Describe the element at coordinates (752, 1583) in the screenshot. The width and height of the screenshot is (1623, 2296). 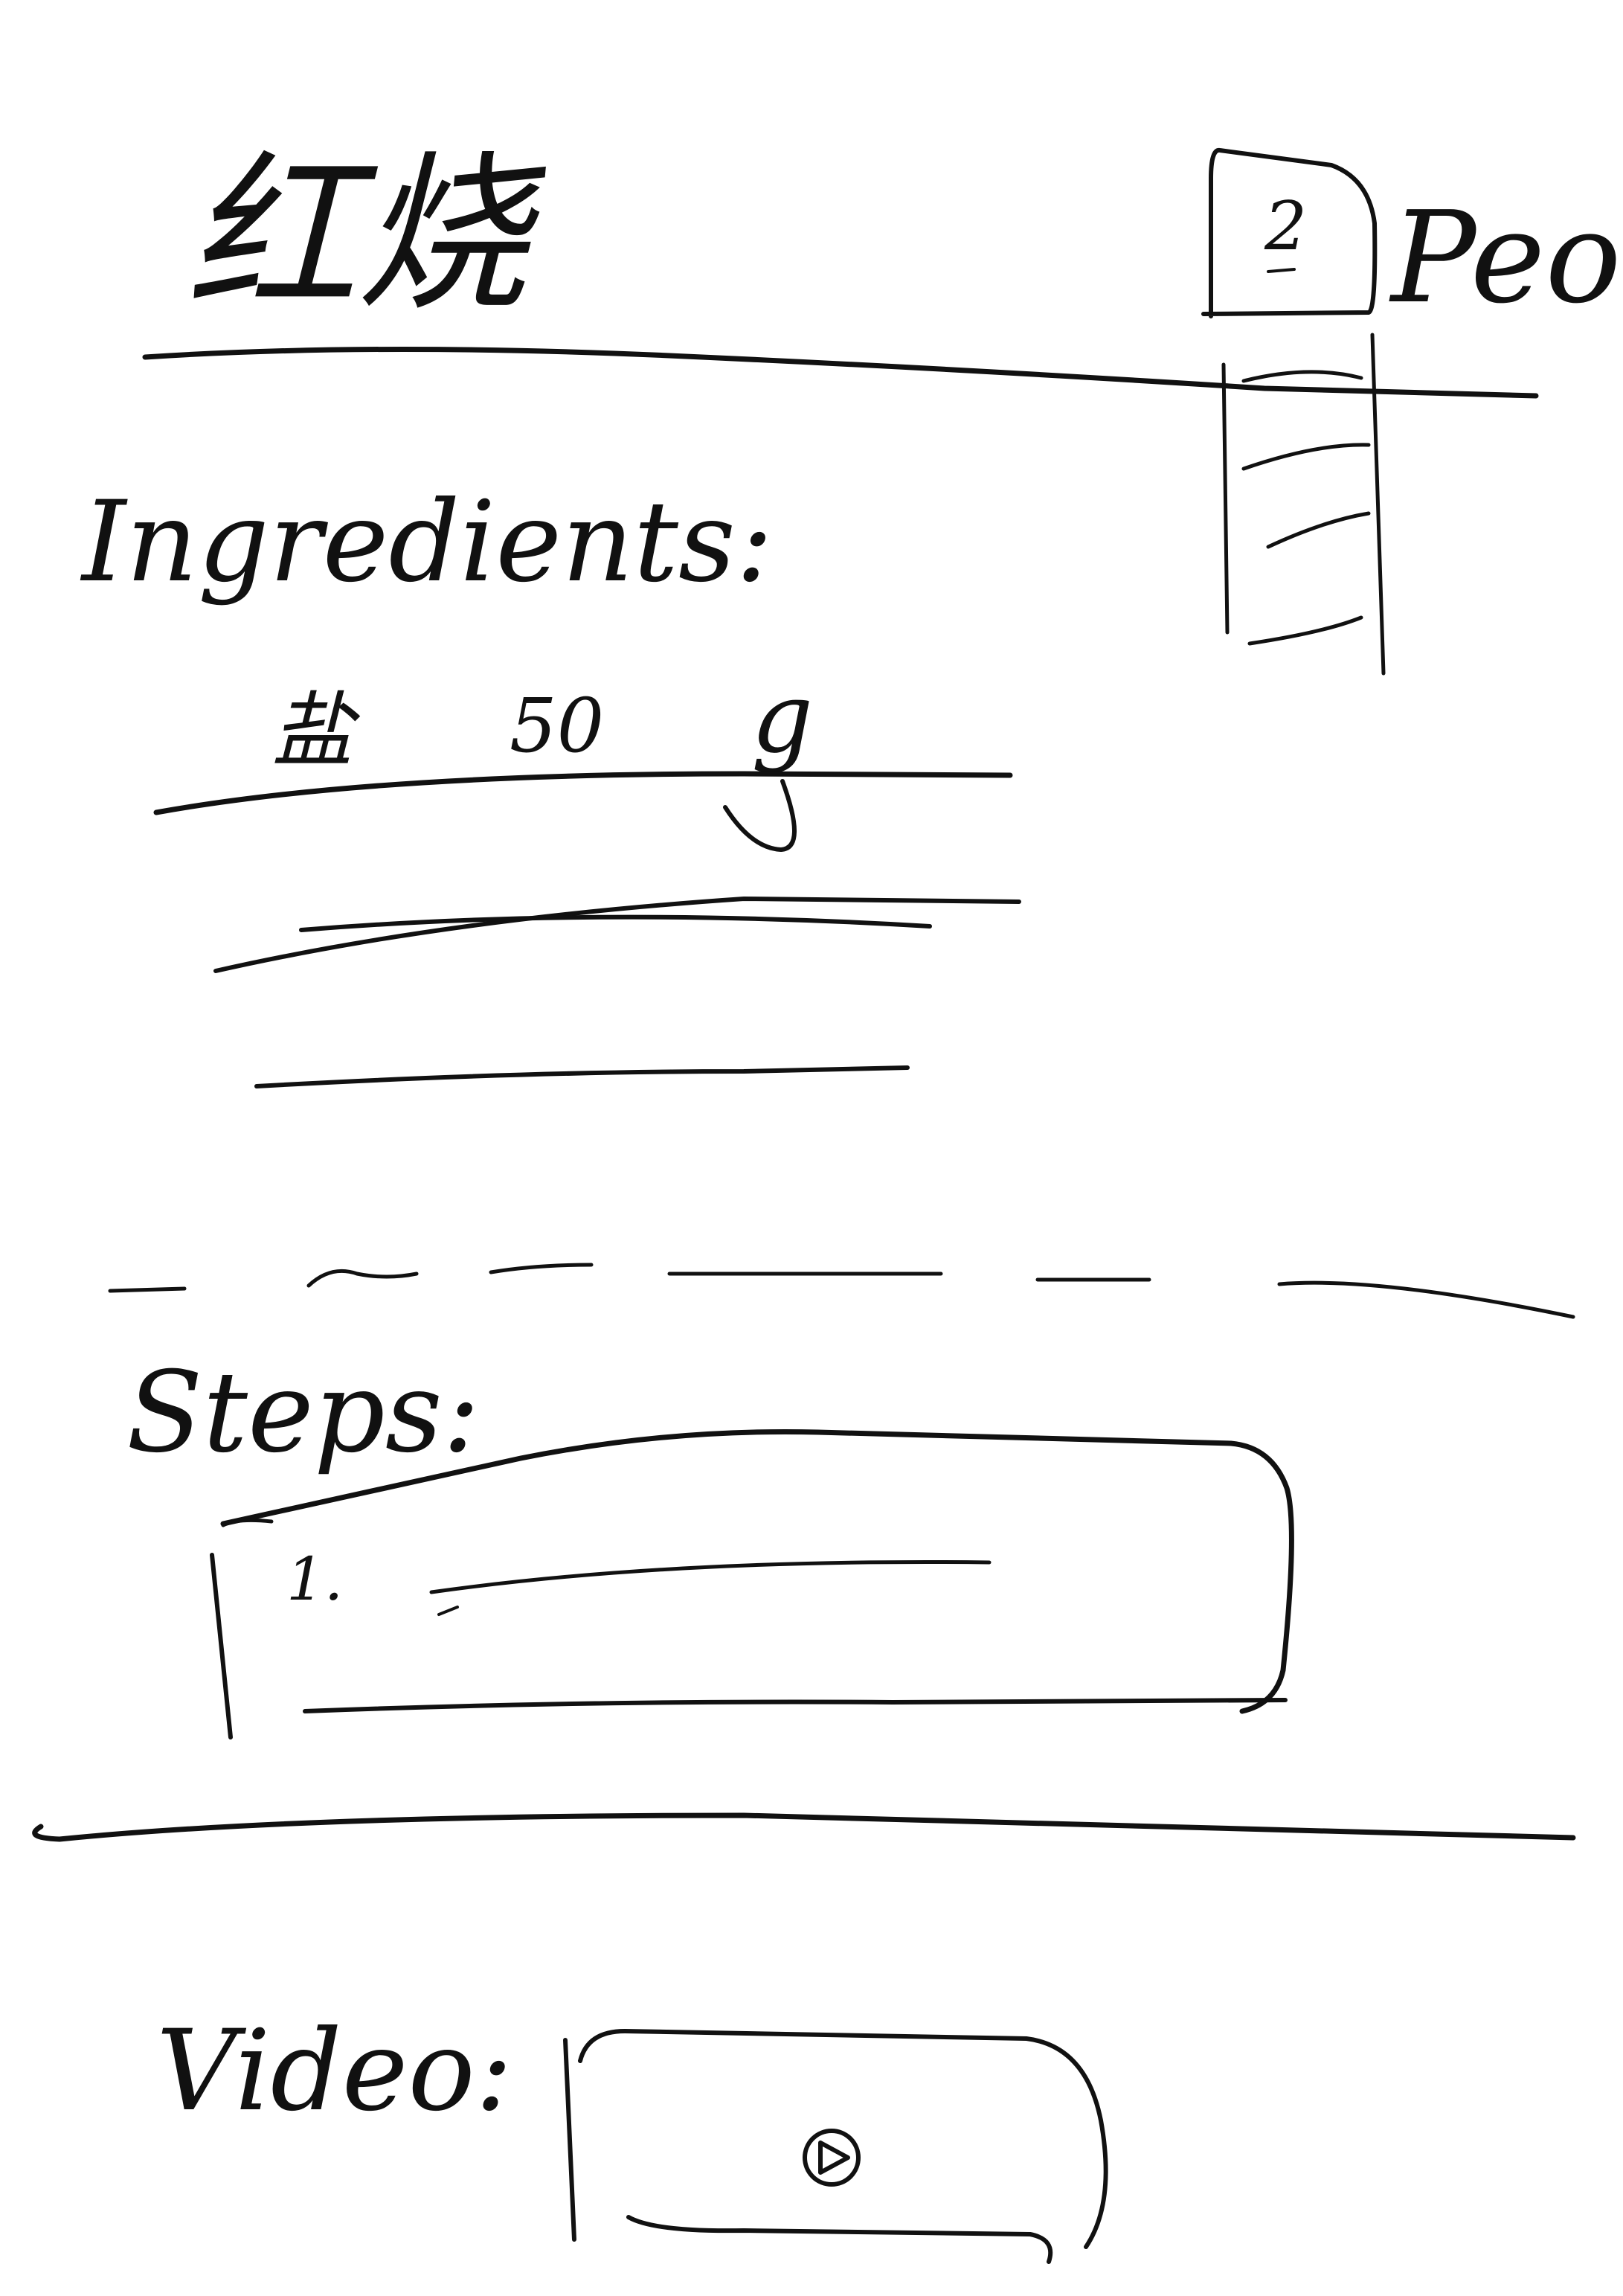
I see `step-card: 1.` at that location.